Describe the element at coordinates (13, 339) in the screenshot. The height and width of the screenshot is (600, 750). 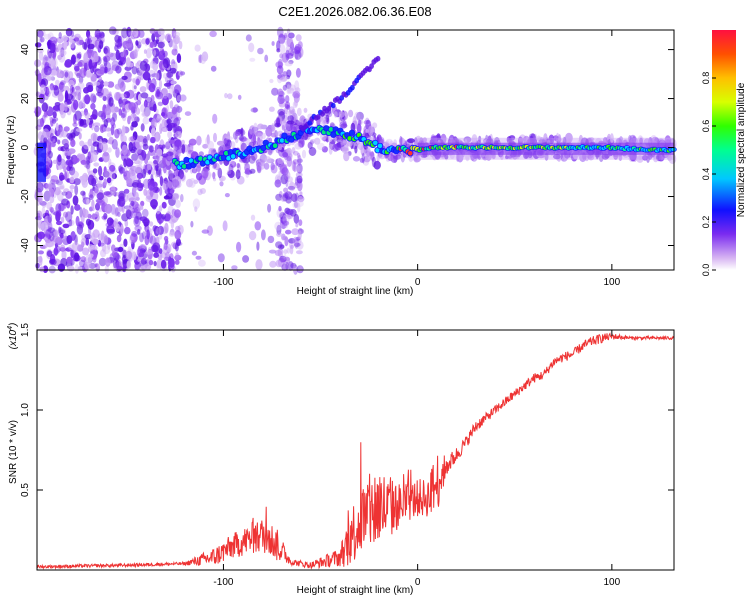
I see `snr-multiplier-base: (x10` at that location.